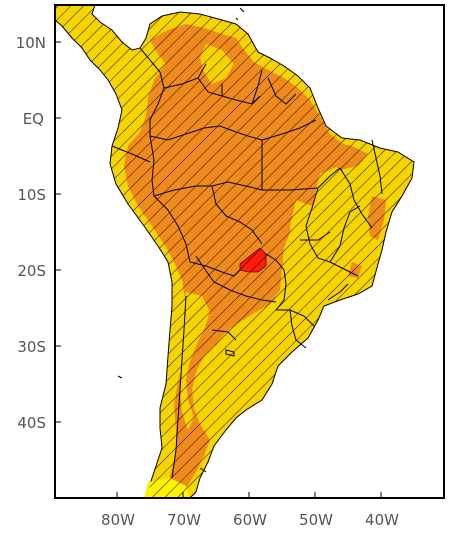 Image resolution: width=460 pixels, height=552 pixels. What do you see at coordinates (31, 271) in the screenshot?
I see `lat-label-20s: 20S` at bounding box center [31, 271].